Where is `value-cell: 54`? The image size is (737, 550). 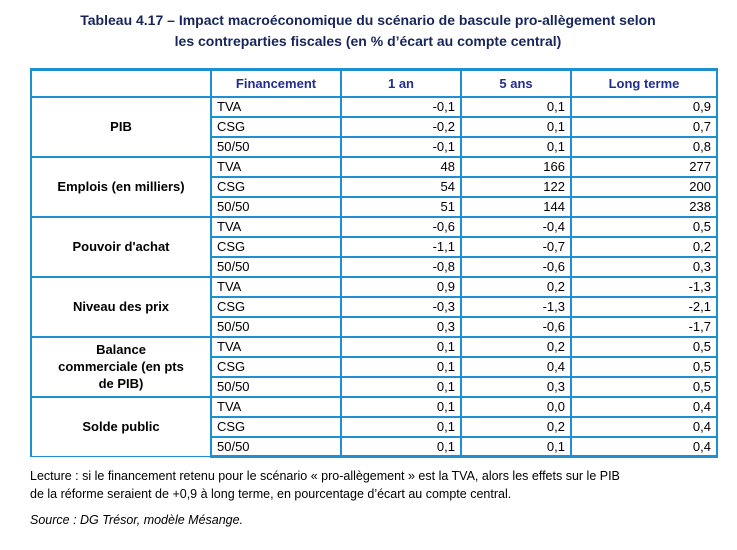 value-cell: 54 is located at coordinates (401, 186).